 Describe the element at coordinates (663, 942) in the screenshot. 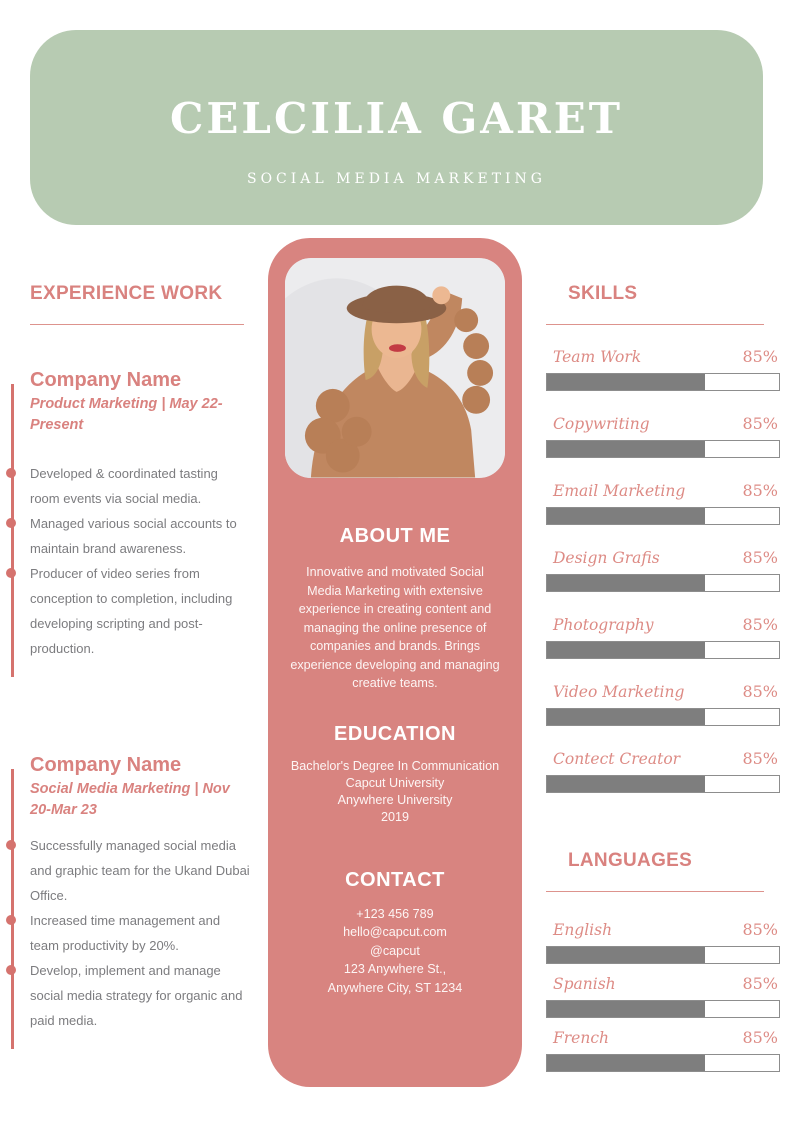

I see `language-item: English 85%` at that location.